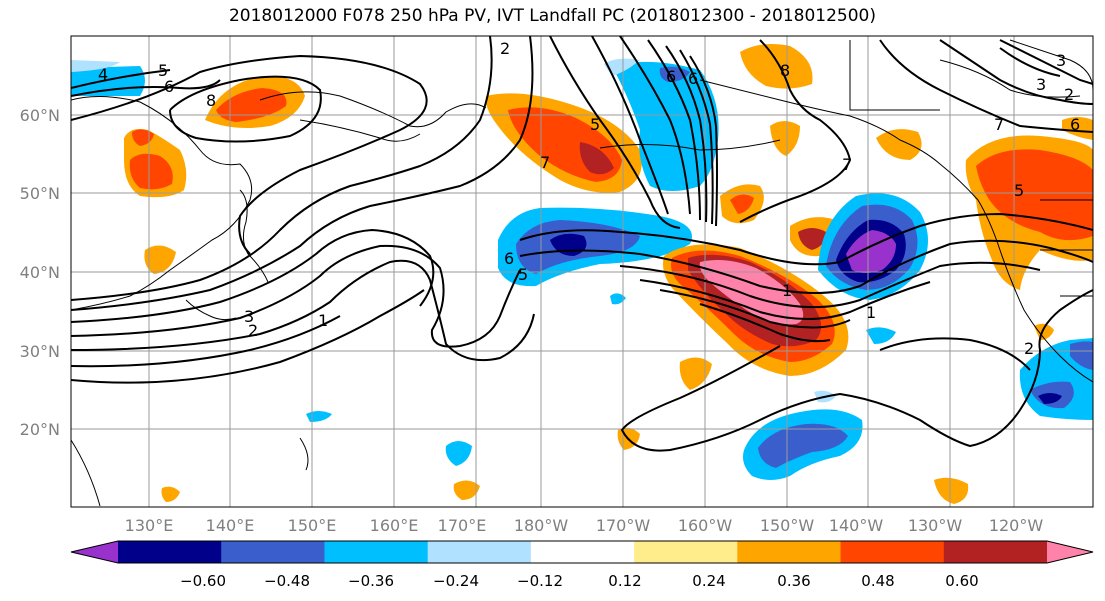 This screenshot has height=601, width=1105. What do you see at coordinates (203, 581) in the screenshot?
I see `colorbar-tick-label: −0.60` at bounding box center [203, 581].